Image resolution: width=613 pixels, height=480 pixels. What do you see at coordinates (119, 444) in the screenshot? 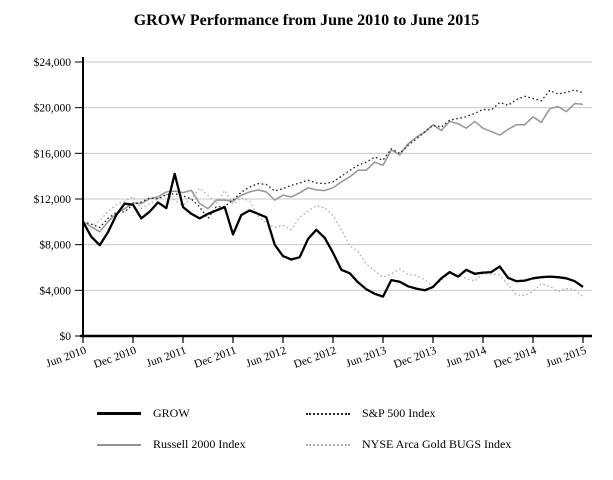
I see `russell-line-swatch` at bounding box center [119, 444].